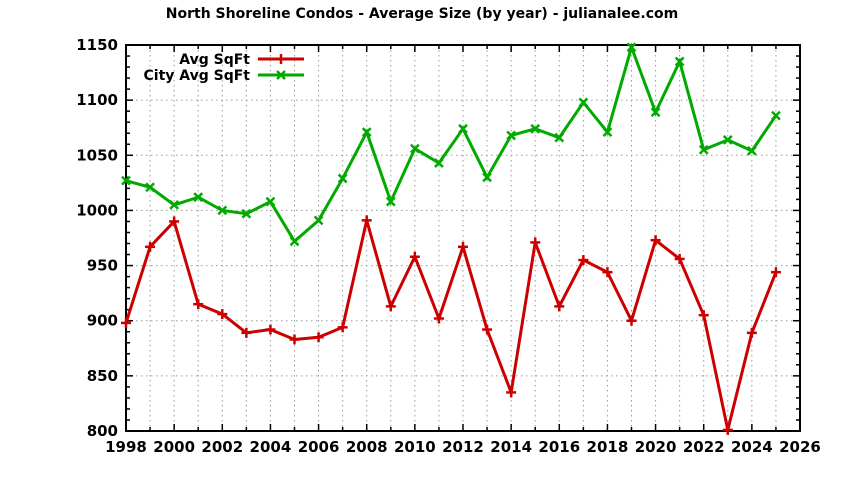  Describe the element at coordinates (704, 447) in the screenshot. I see `x-tick-label: 2022` at that location.